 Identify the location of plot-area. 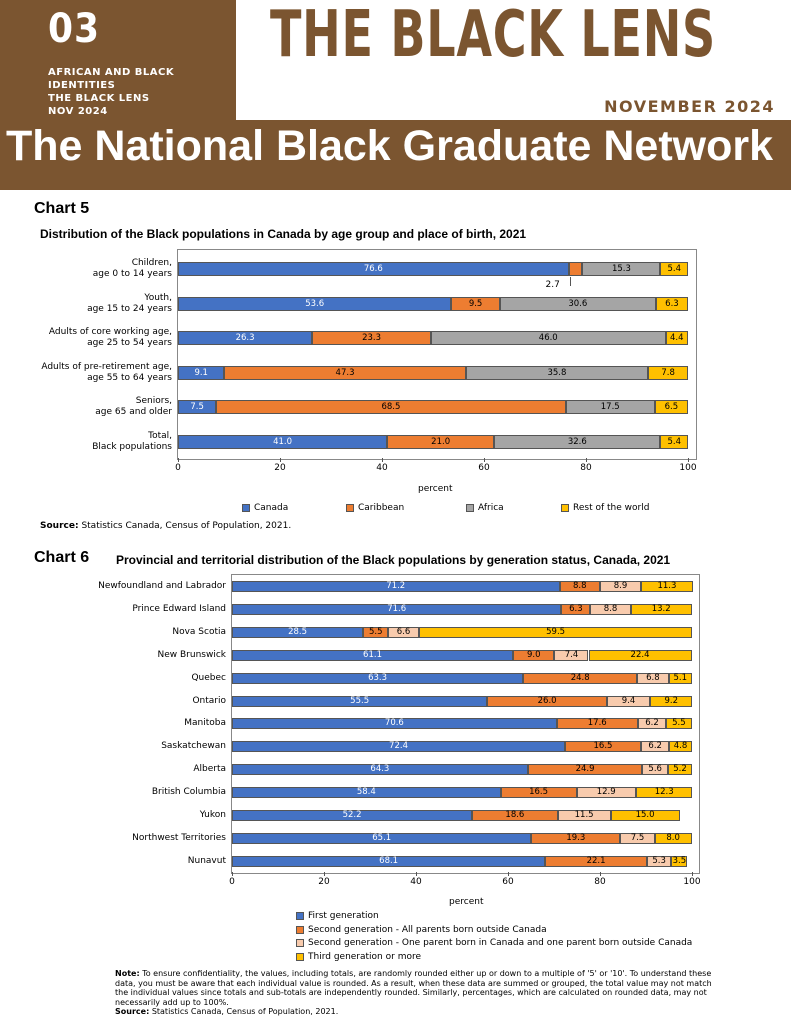
(437, 354).